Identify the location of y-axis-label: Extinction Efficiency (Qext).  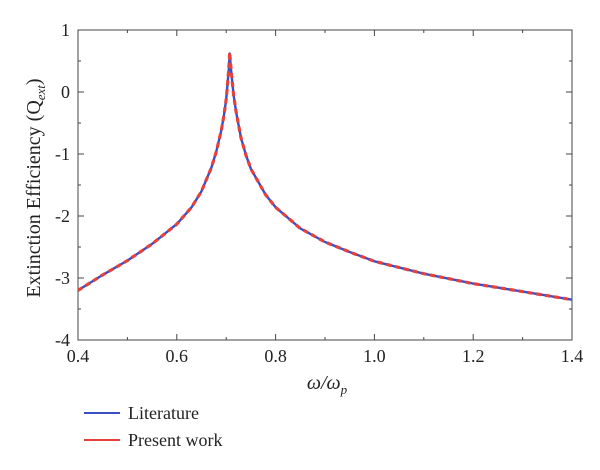
(35, 187).